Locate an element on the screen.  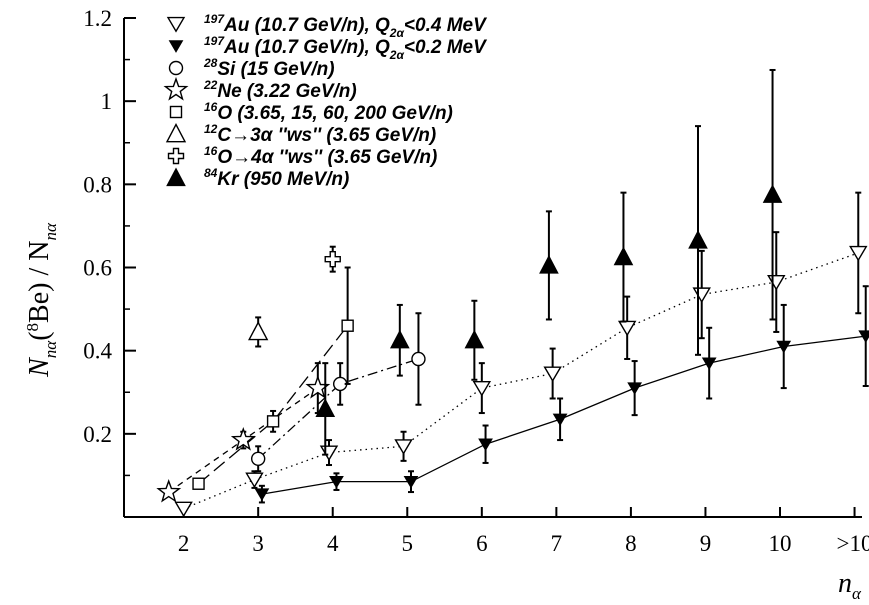
legend-marker-au-q04 is located at coordinates (176, 25).